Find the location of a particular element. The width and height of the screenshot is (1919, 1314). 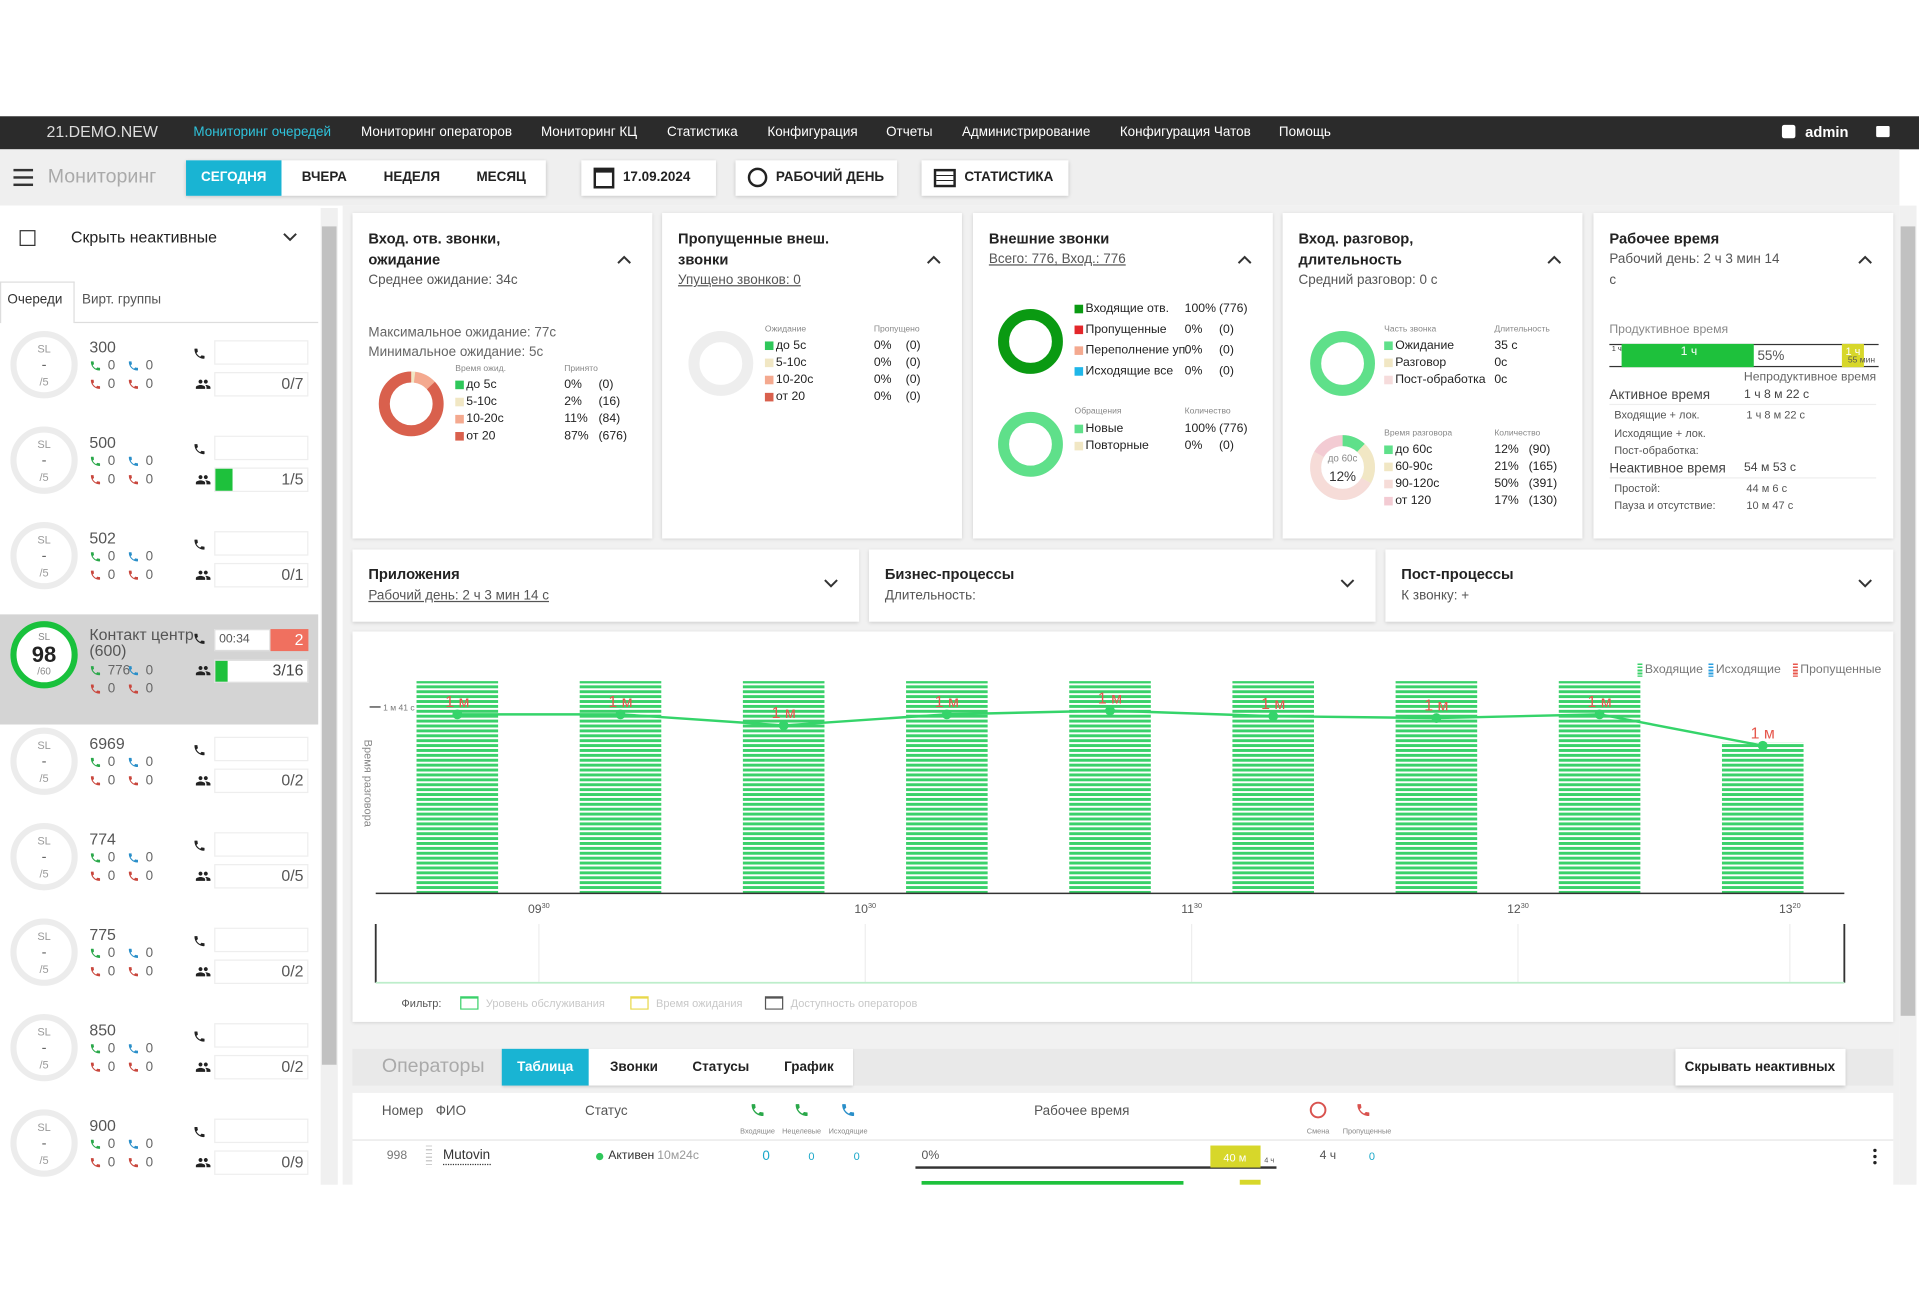

hide-button is located at coordinates (1760, 1067).